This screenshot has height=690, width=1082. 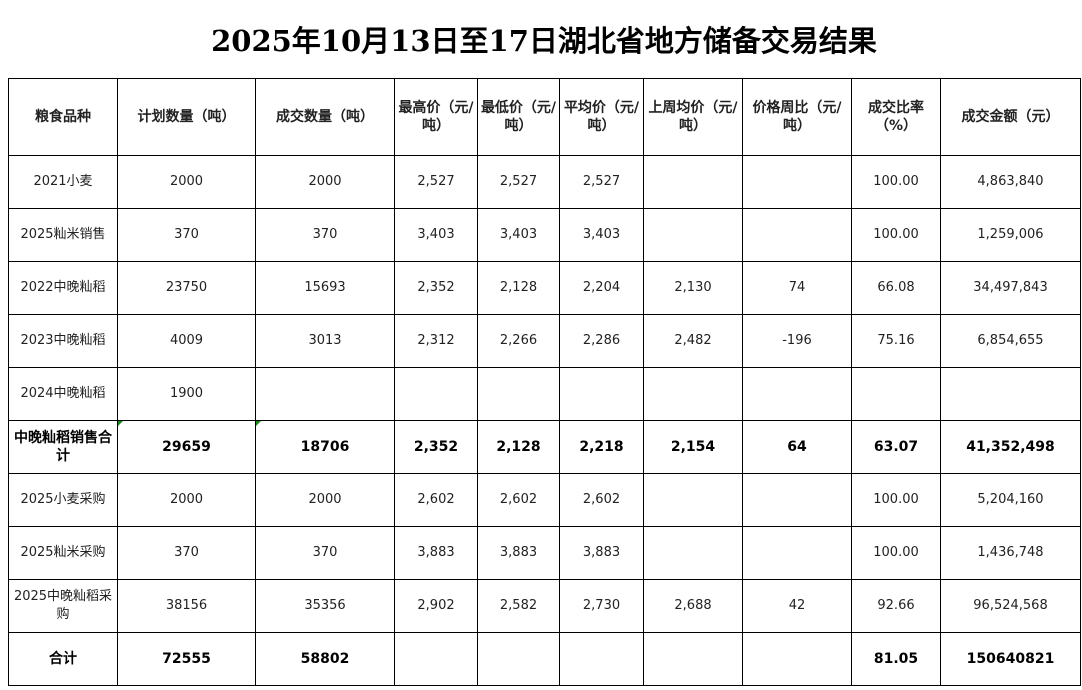 What do you see at coordinates (518, 117) in the screenshot?
I see `header-min-price: 最低价（元/吨）` at bounding box center [518, 117].